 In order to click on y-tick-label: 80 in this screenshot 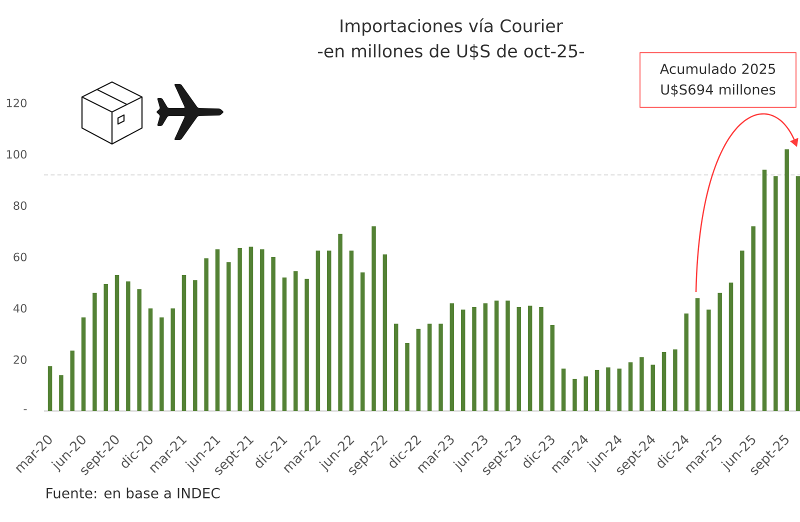, I will do `click(20, 205)`.